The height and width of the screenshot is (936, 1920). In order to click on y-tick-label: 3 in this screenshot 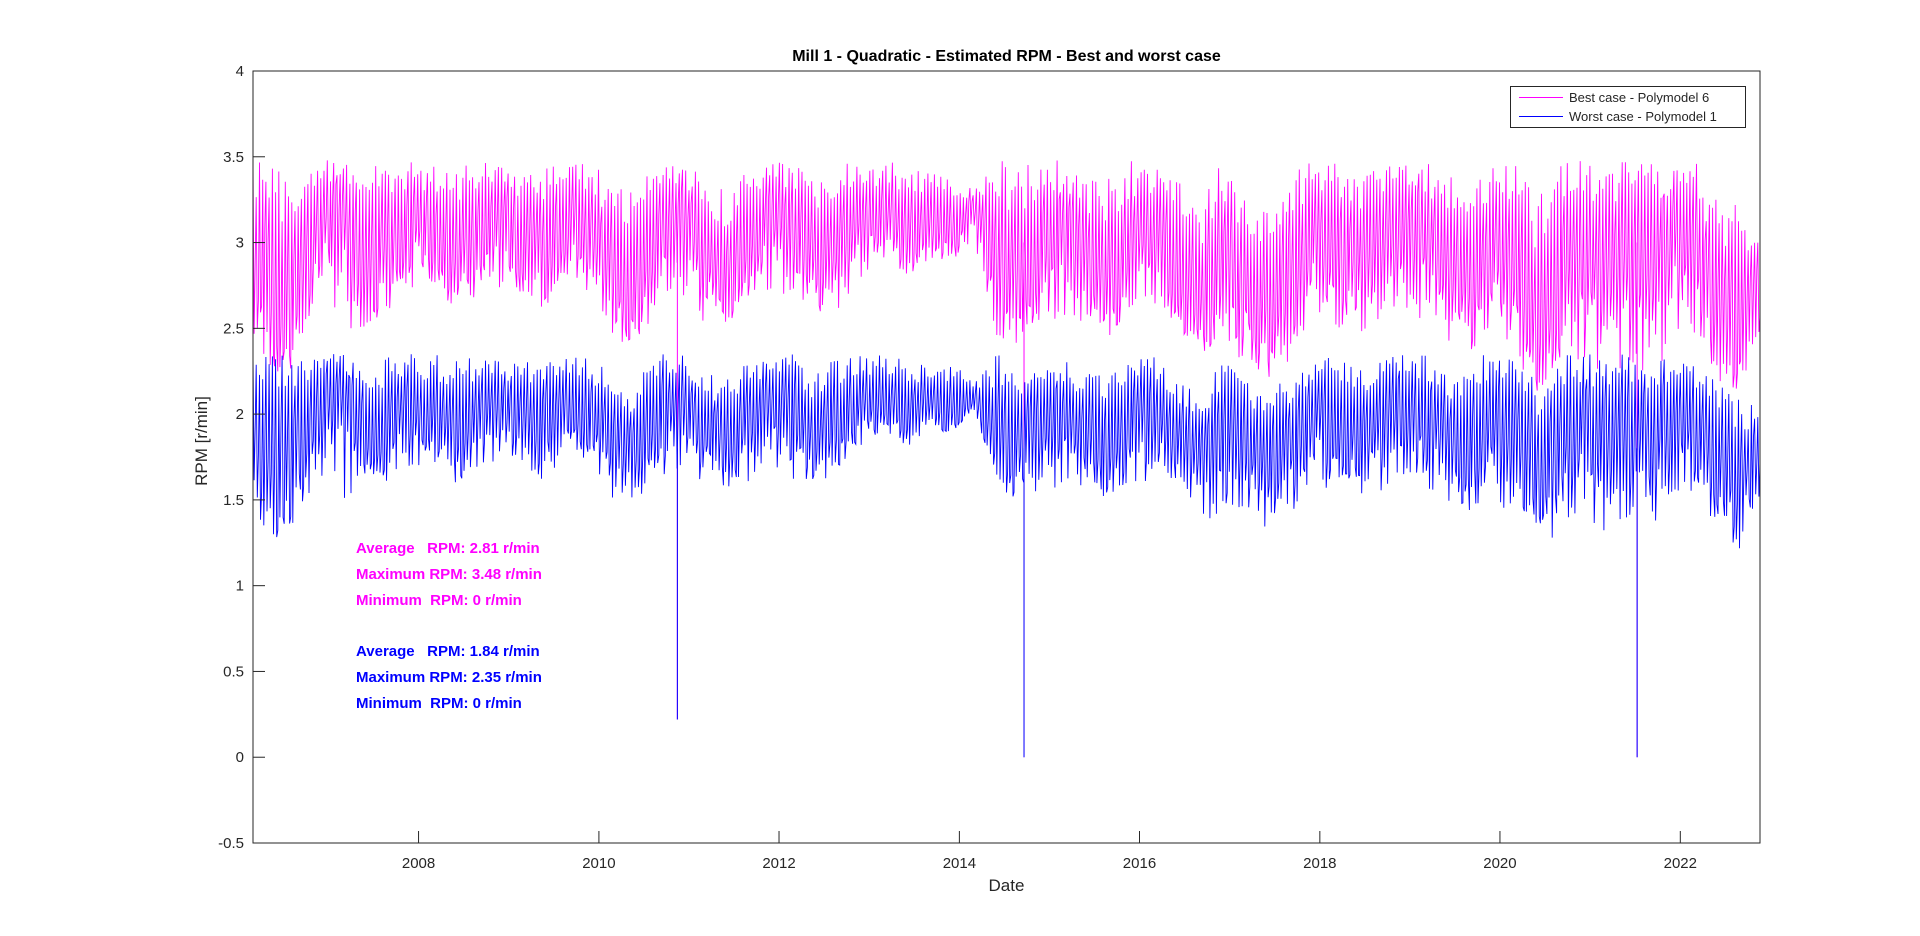, I will do `click(240, 243)`.